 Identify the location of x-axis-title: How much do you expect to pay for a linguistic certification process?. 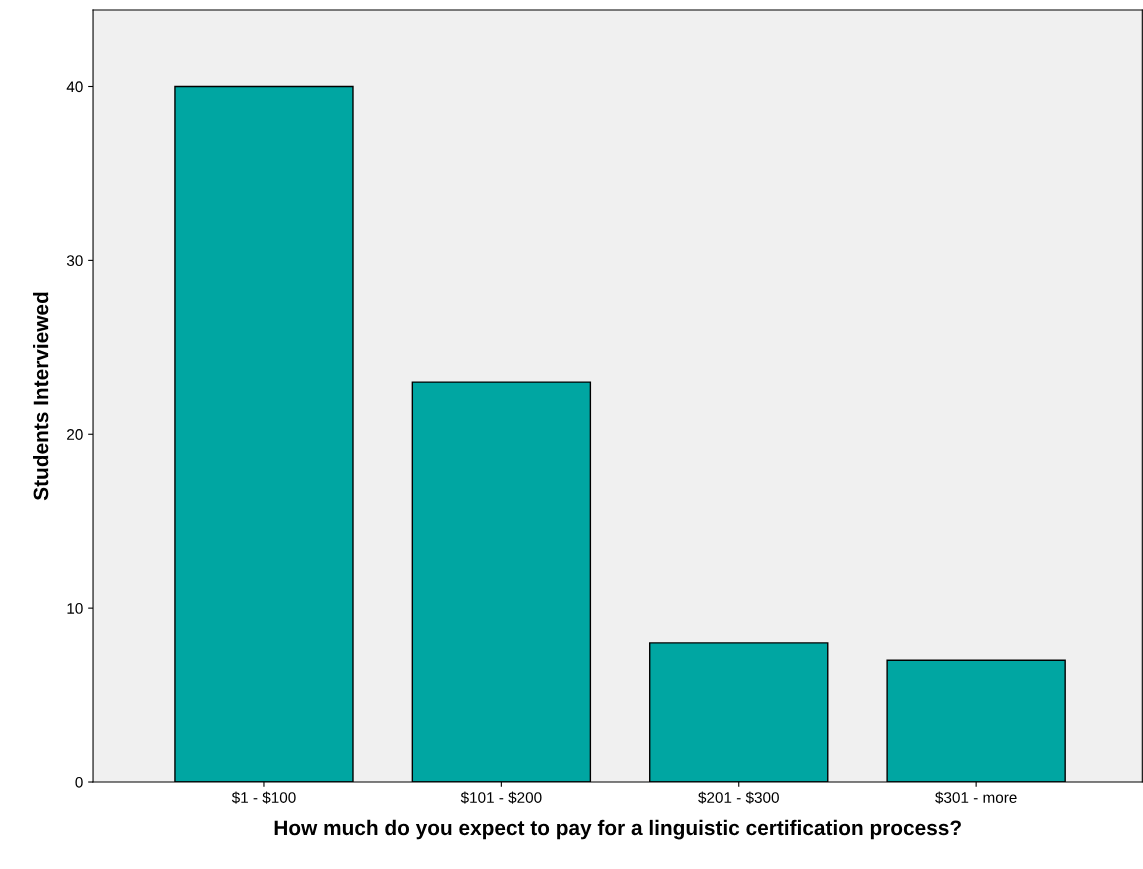
(617, 829).